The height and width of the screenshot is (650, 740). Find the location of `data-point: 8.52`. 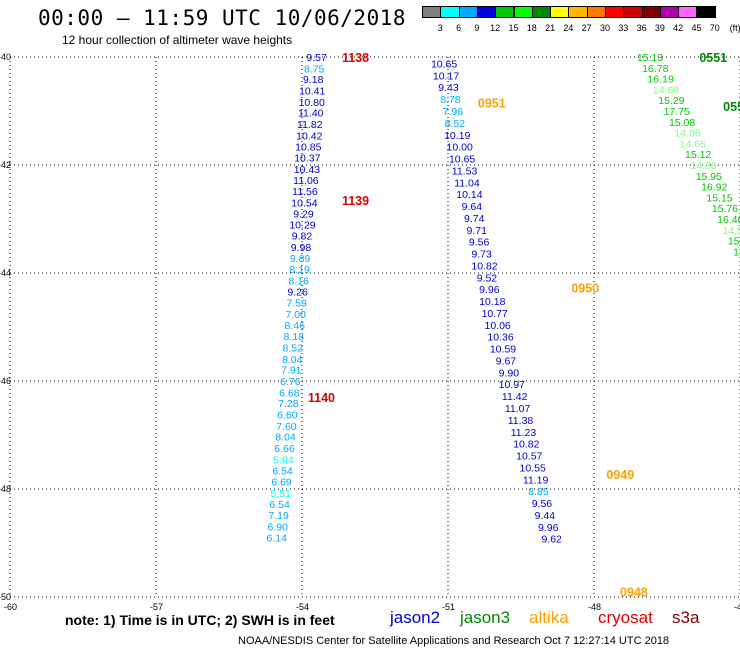

data-point: 8.52 is located at coordinates (293, 349).